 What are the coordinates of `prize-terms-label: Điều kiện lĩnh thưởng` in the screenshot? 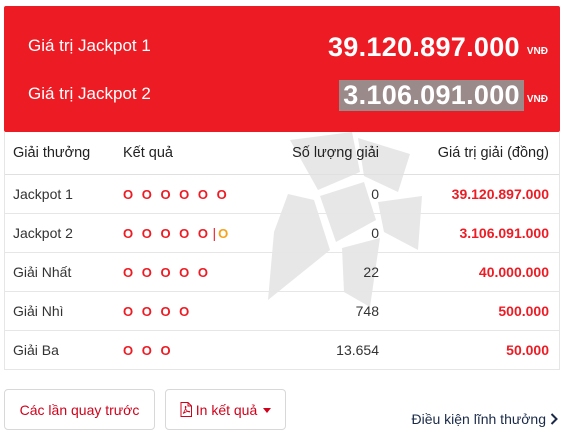 It's located at (478, 419).